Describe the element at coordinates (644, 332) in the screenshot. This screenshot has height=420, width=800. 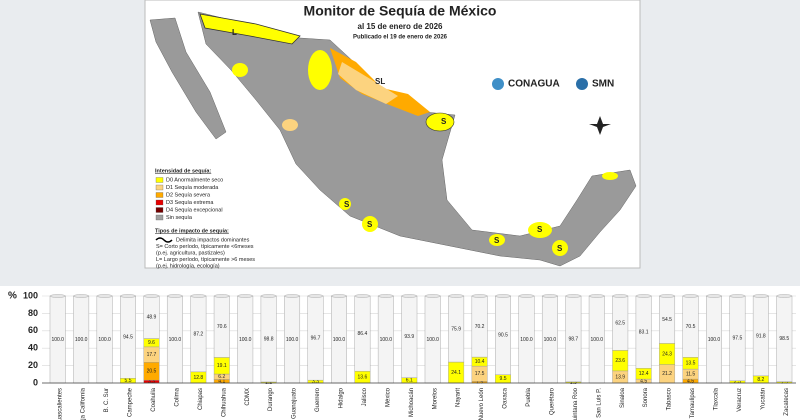
I see `data-label: 83.1` at that location.